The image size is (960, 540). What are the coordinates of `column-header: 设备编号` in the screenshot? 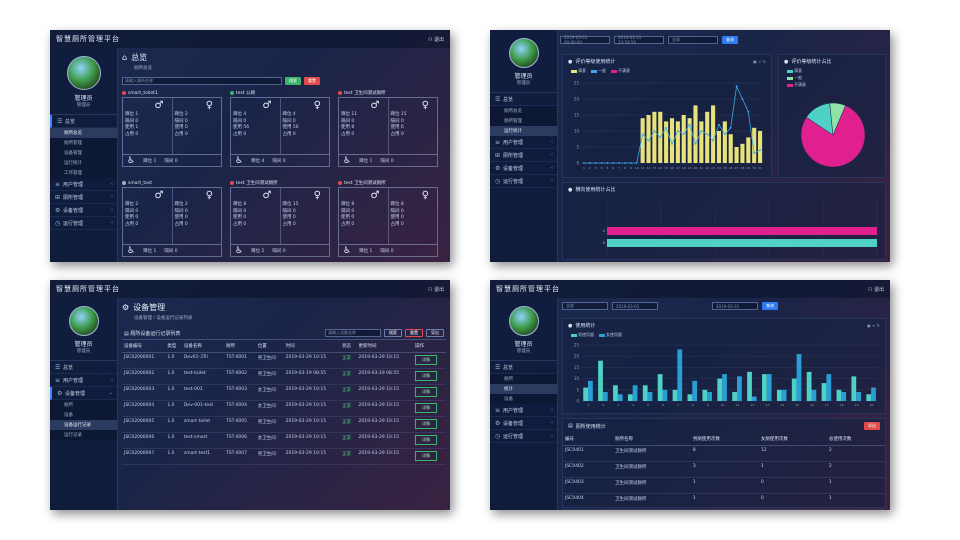 It's located at (144, 346).